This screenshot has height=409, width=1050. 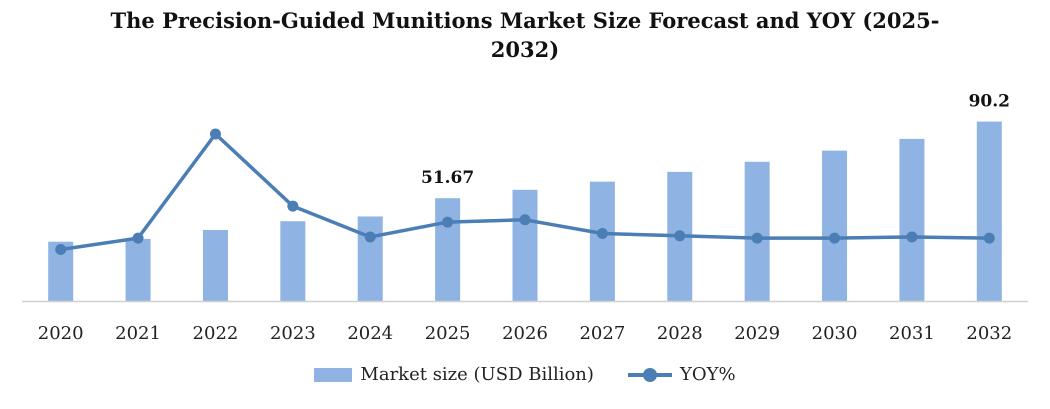 I want to click on yoy-point-2031, so click(x=912, y=237).